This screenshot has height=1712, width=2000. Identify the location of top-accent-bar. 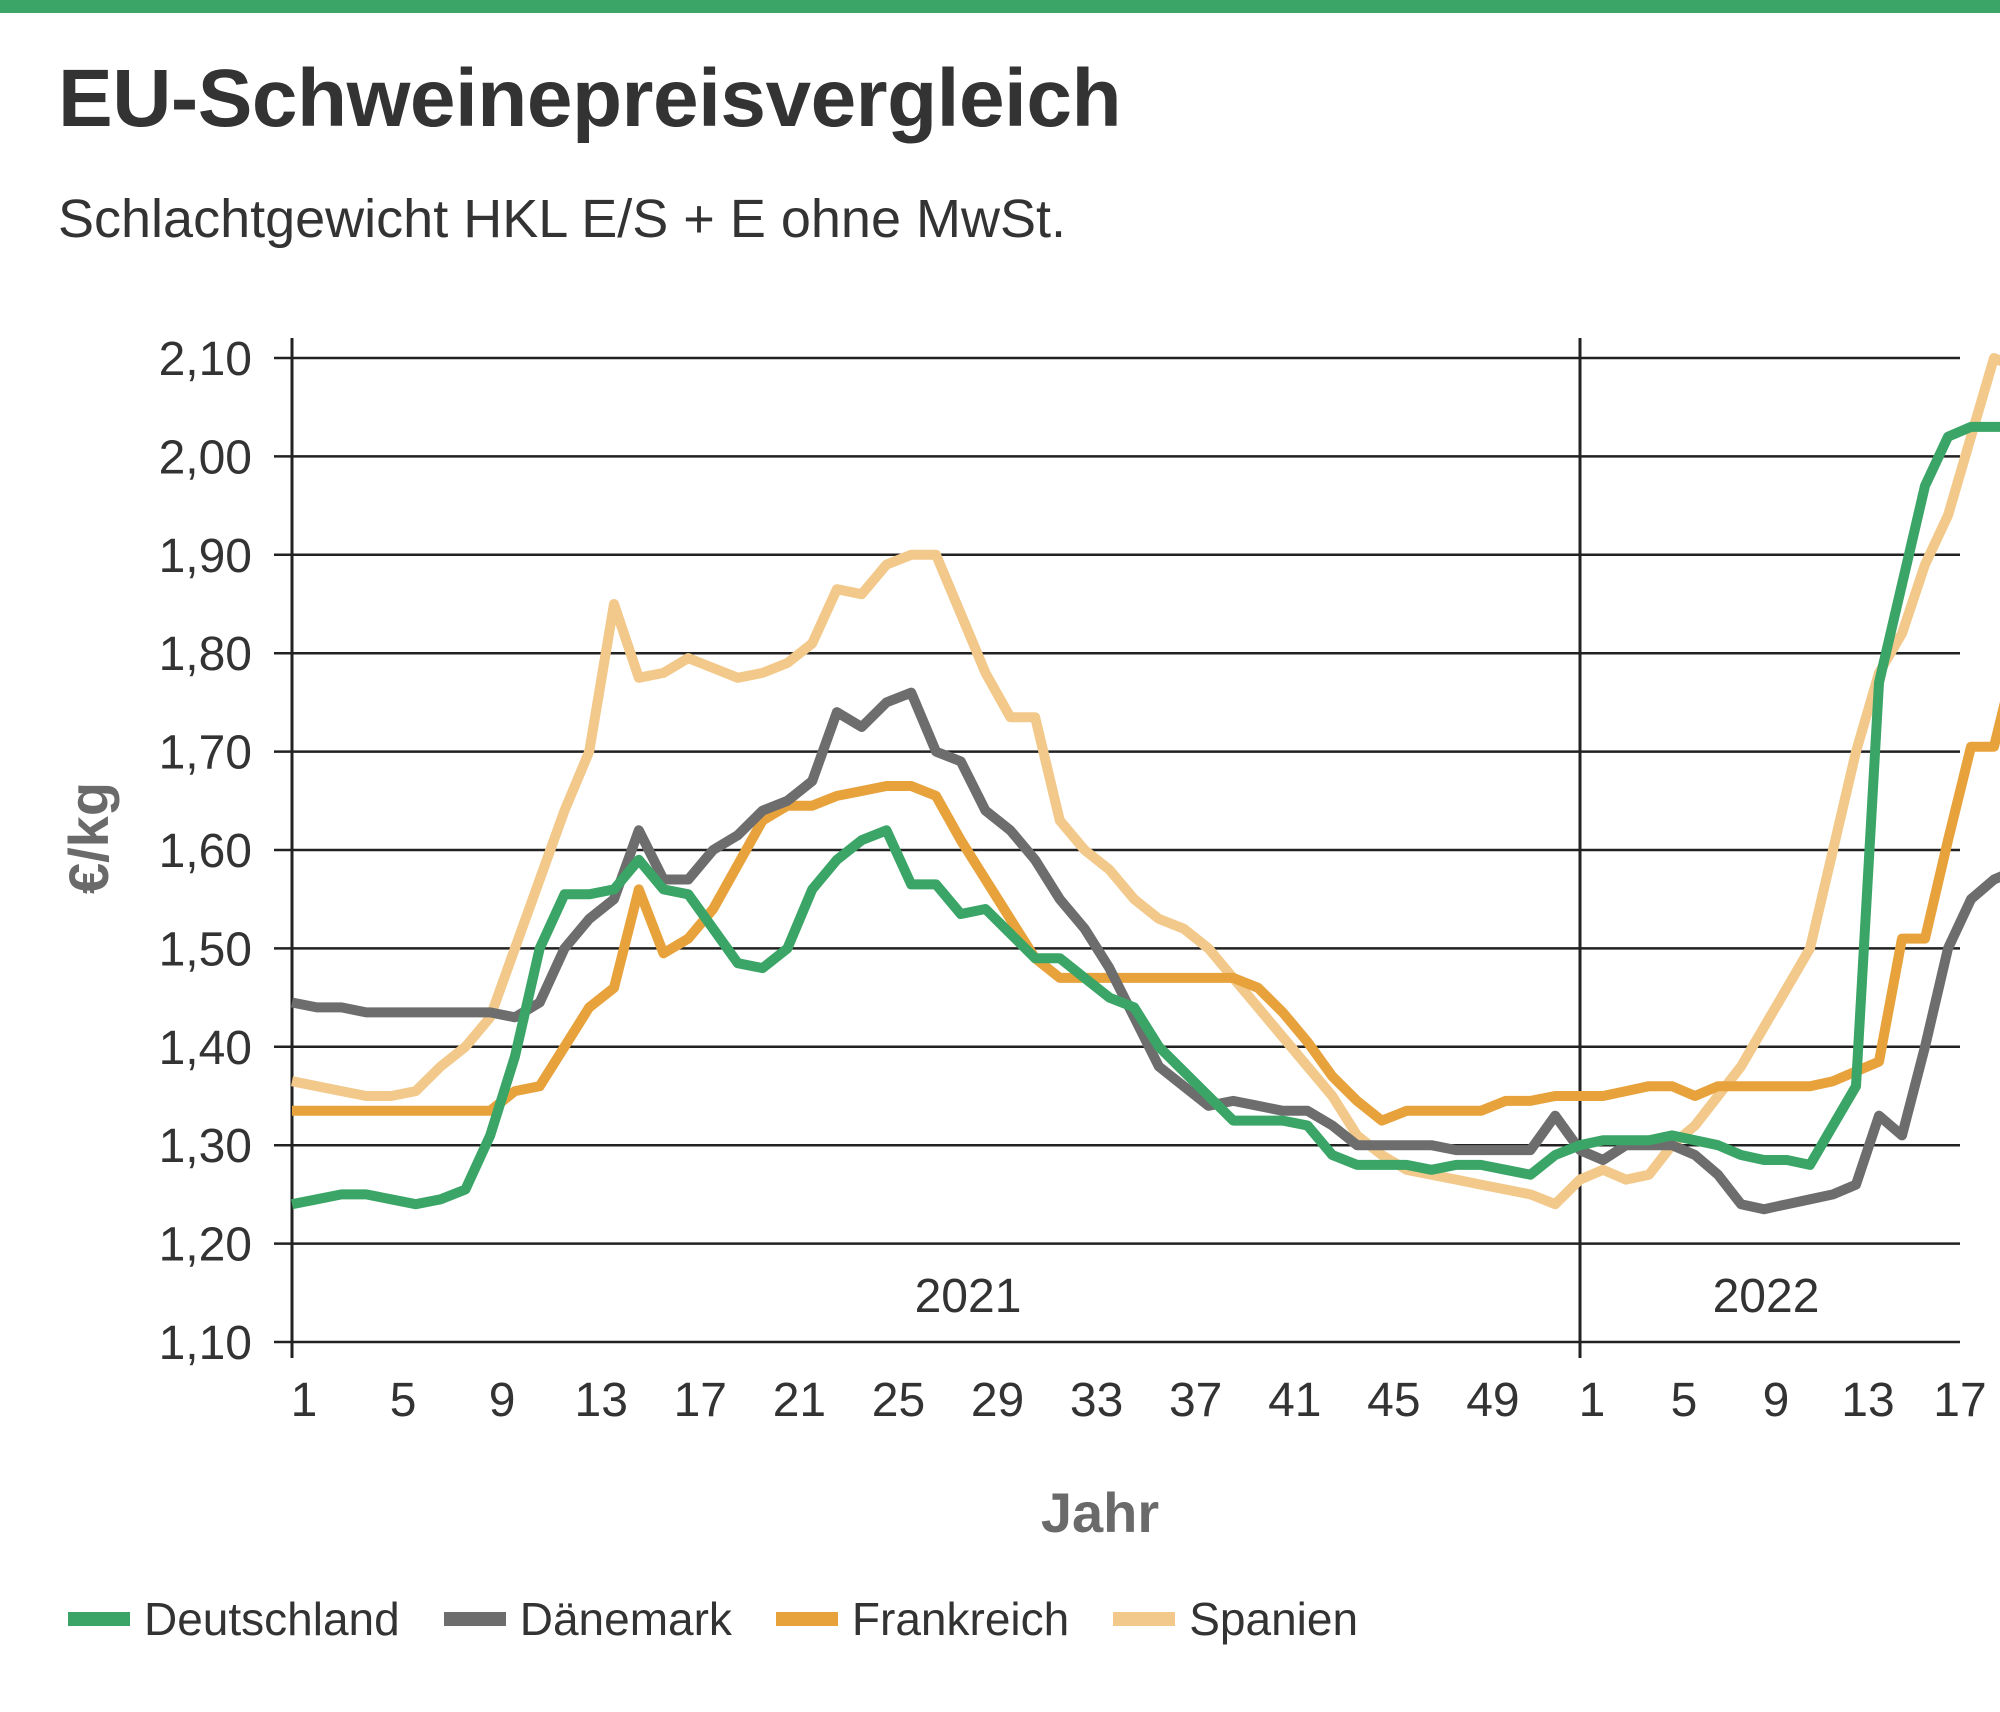
(1000, 6).